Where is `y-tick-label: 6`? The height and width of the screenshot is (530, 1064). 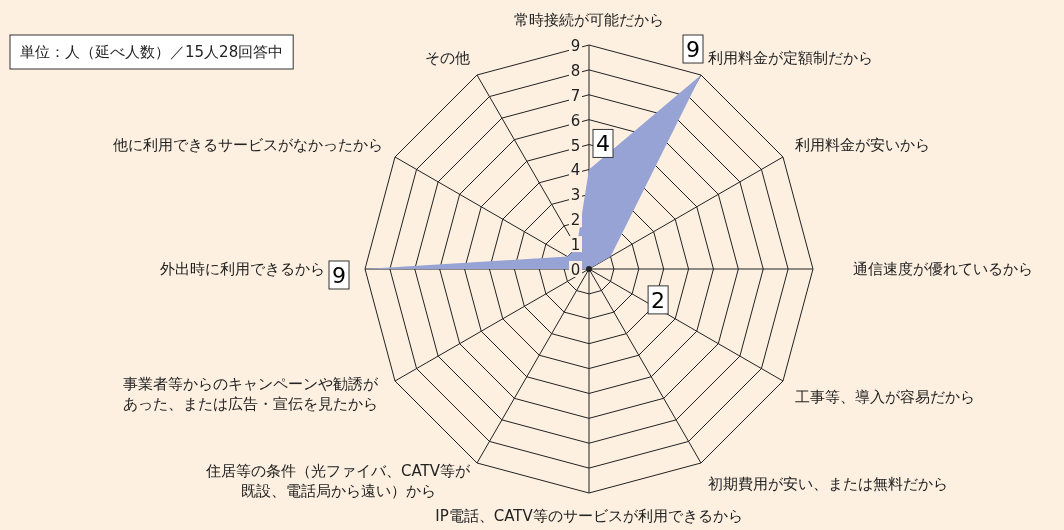 y-tick-label: 6 is located at coordinates (575, 120).